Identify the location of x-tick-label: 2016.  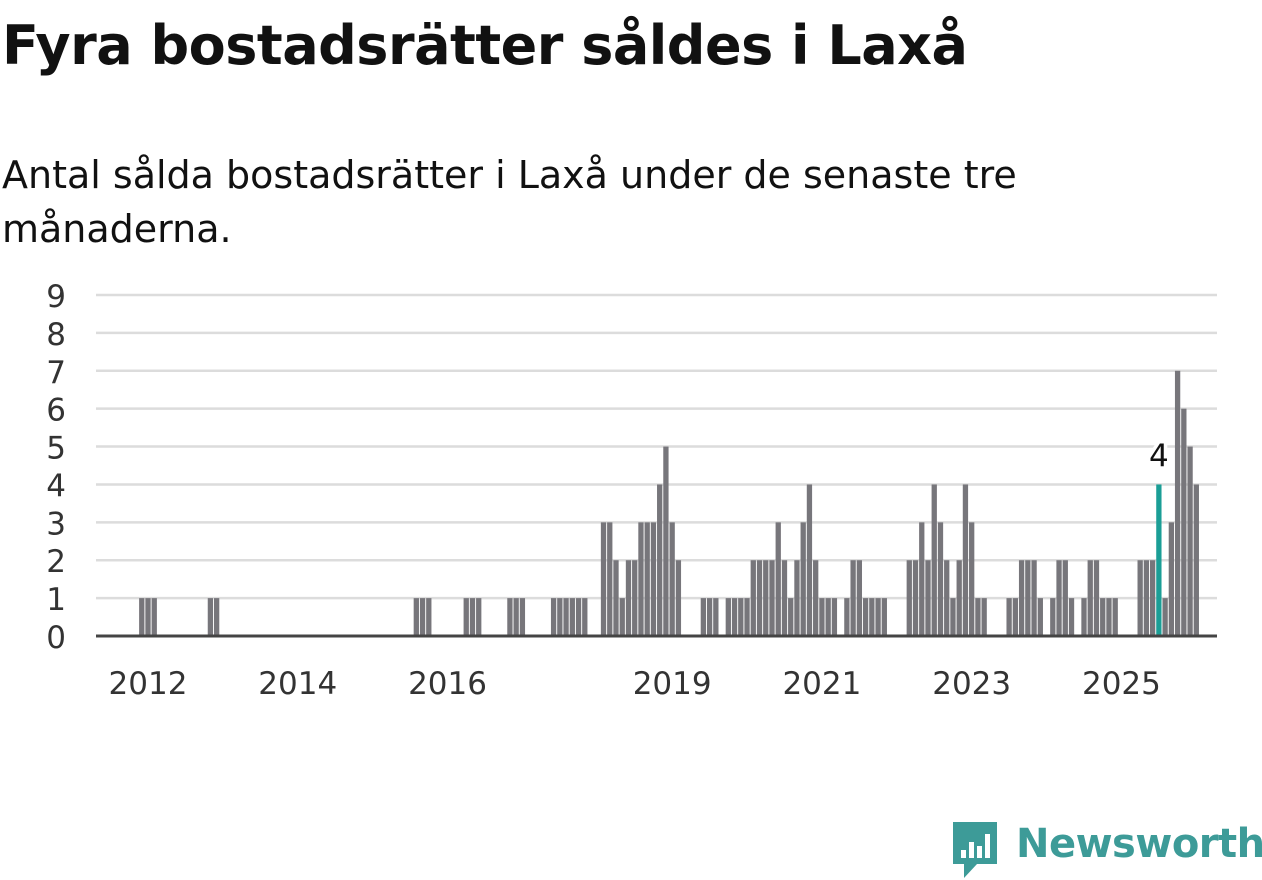
(447, 684).